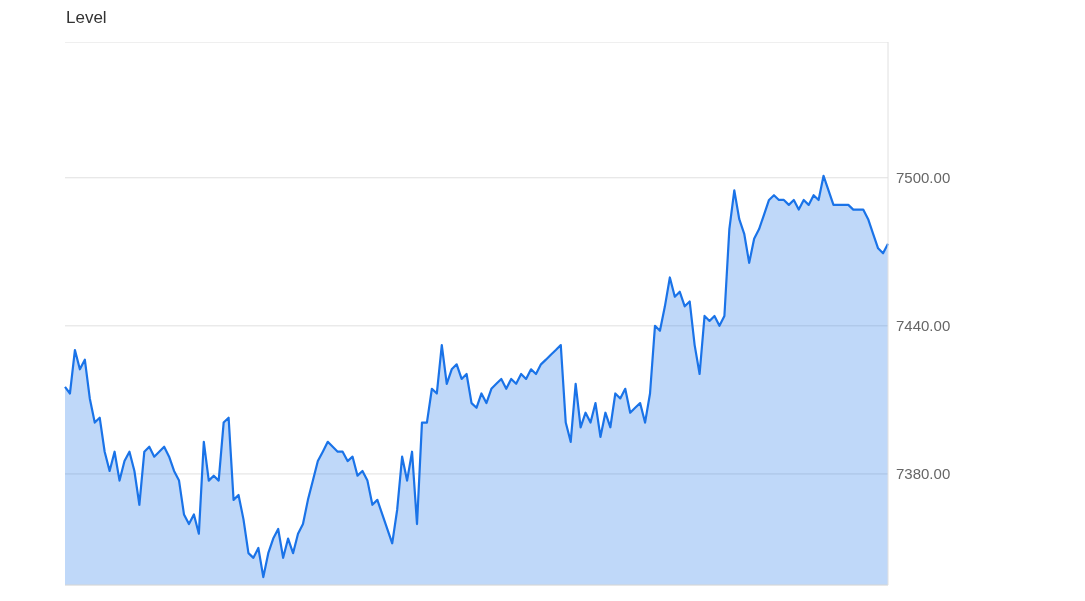 The width and height of the screenshot is (1085, 601). I want to click on y-tick-label: 7500.00, so click(923, 178).